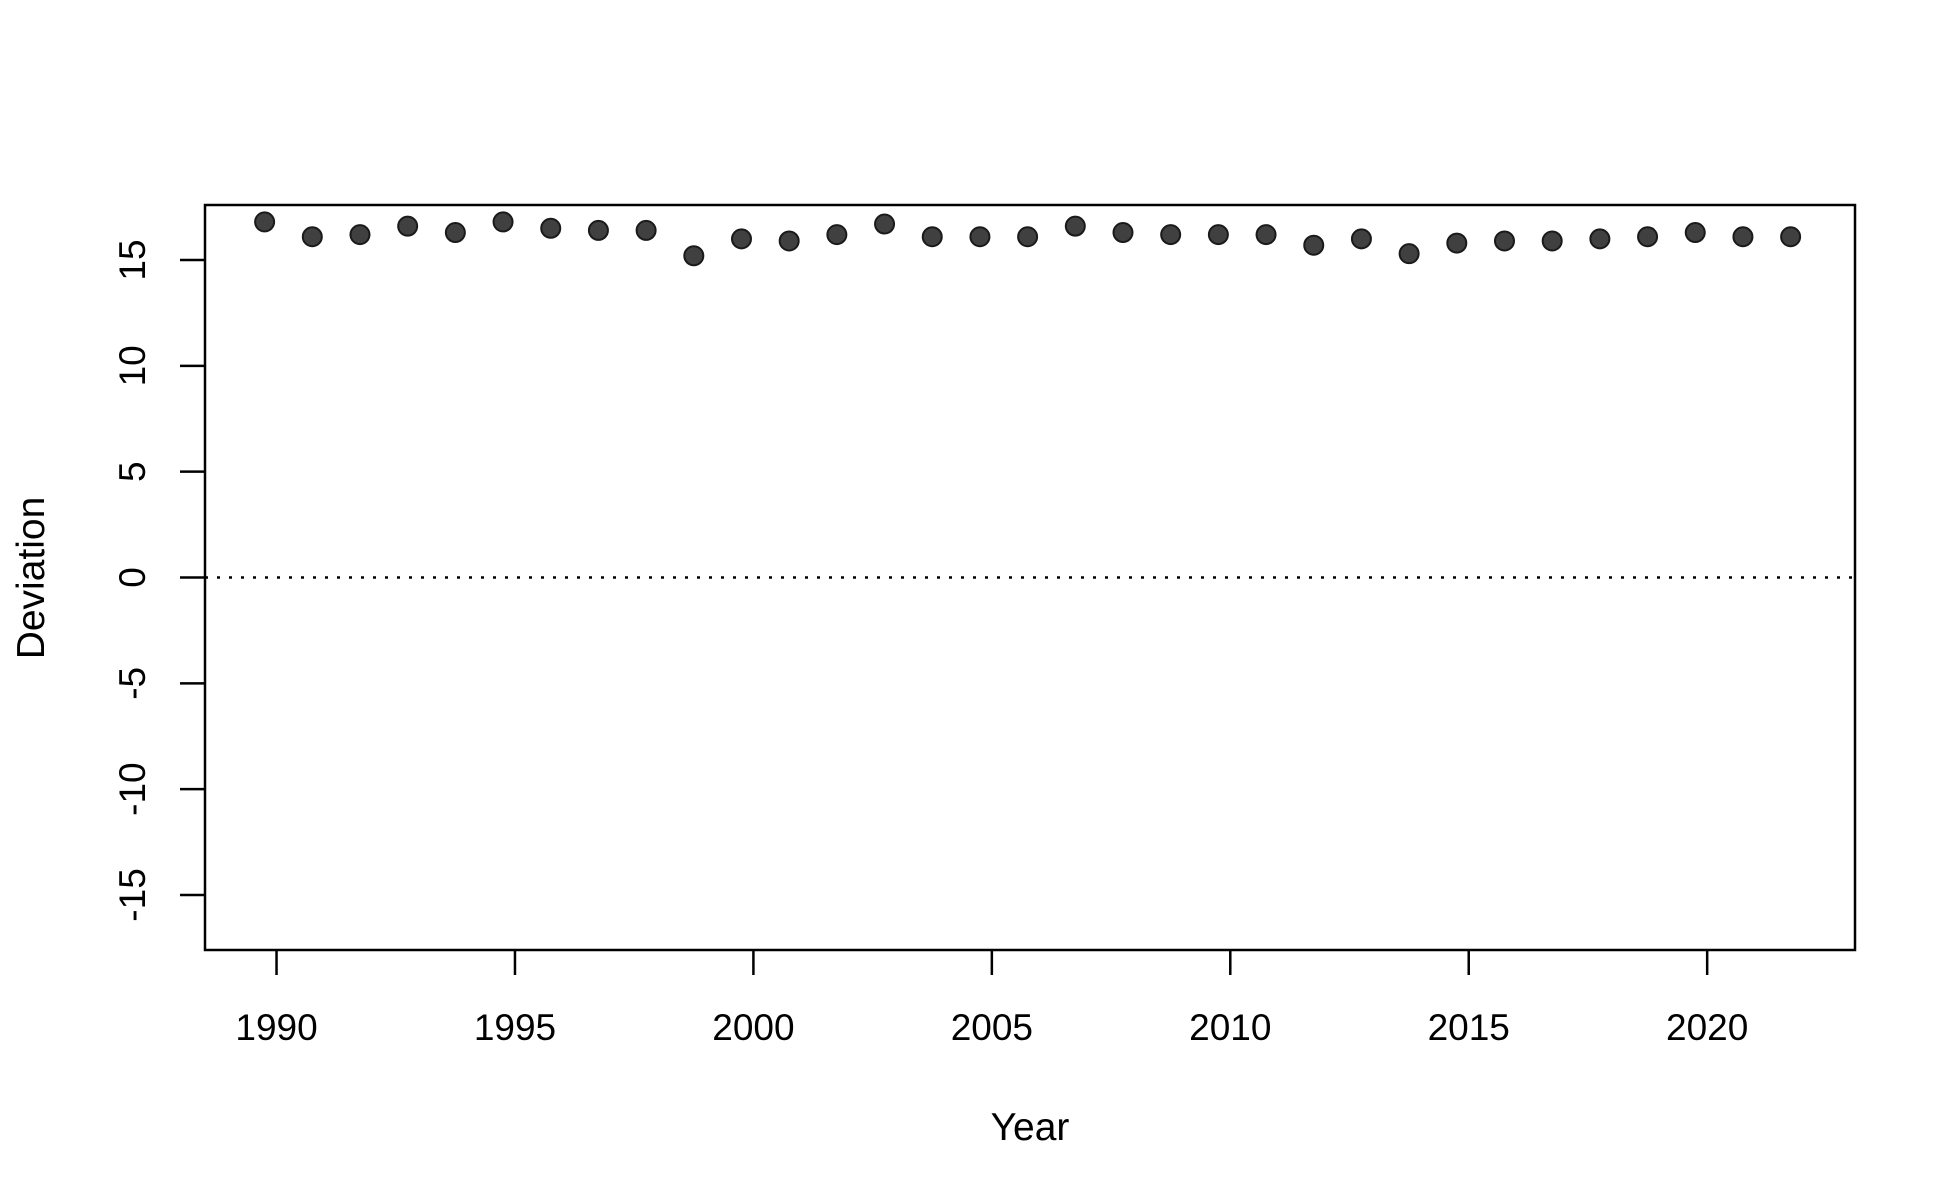  Describe the element at coordinates (132, 683) in the screenshot. I see `y-tick-label: -5` at that location.